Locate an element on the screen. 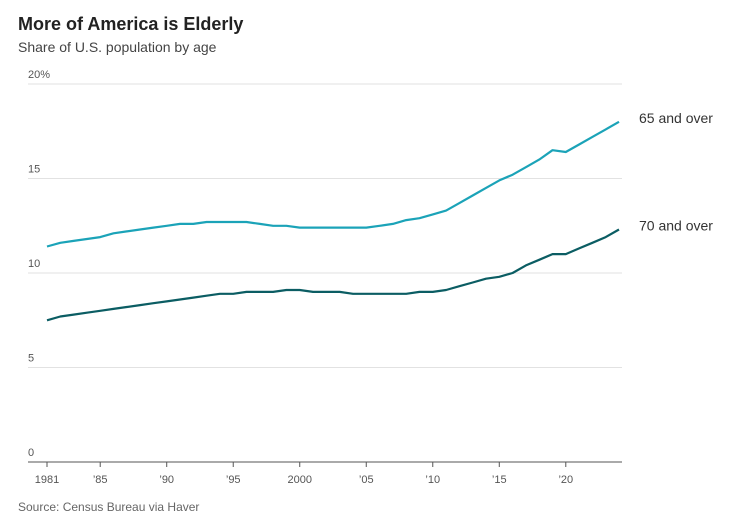 The width and height of the screenshot is (731, 520). x-tick-label: 1981 is located at coordinates (47, 480).